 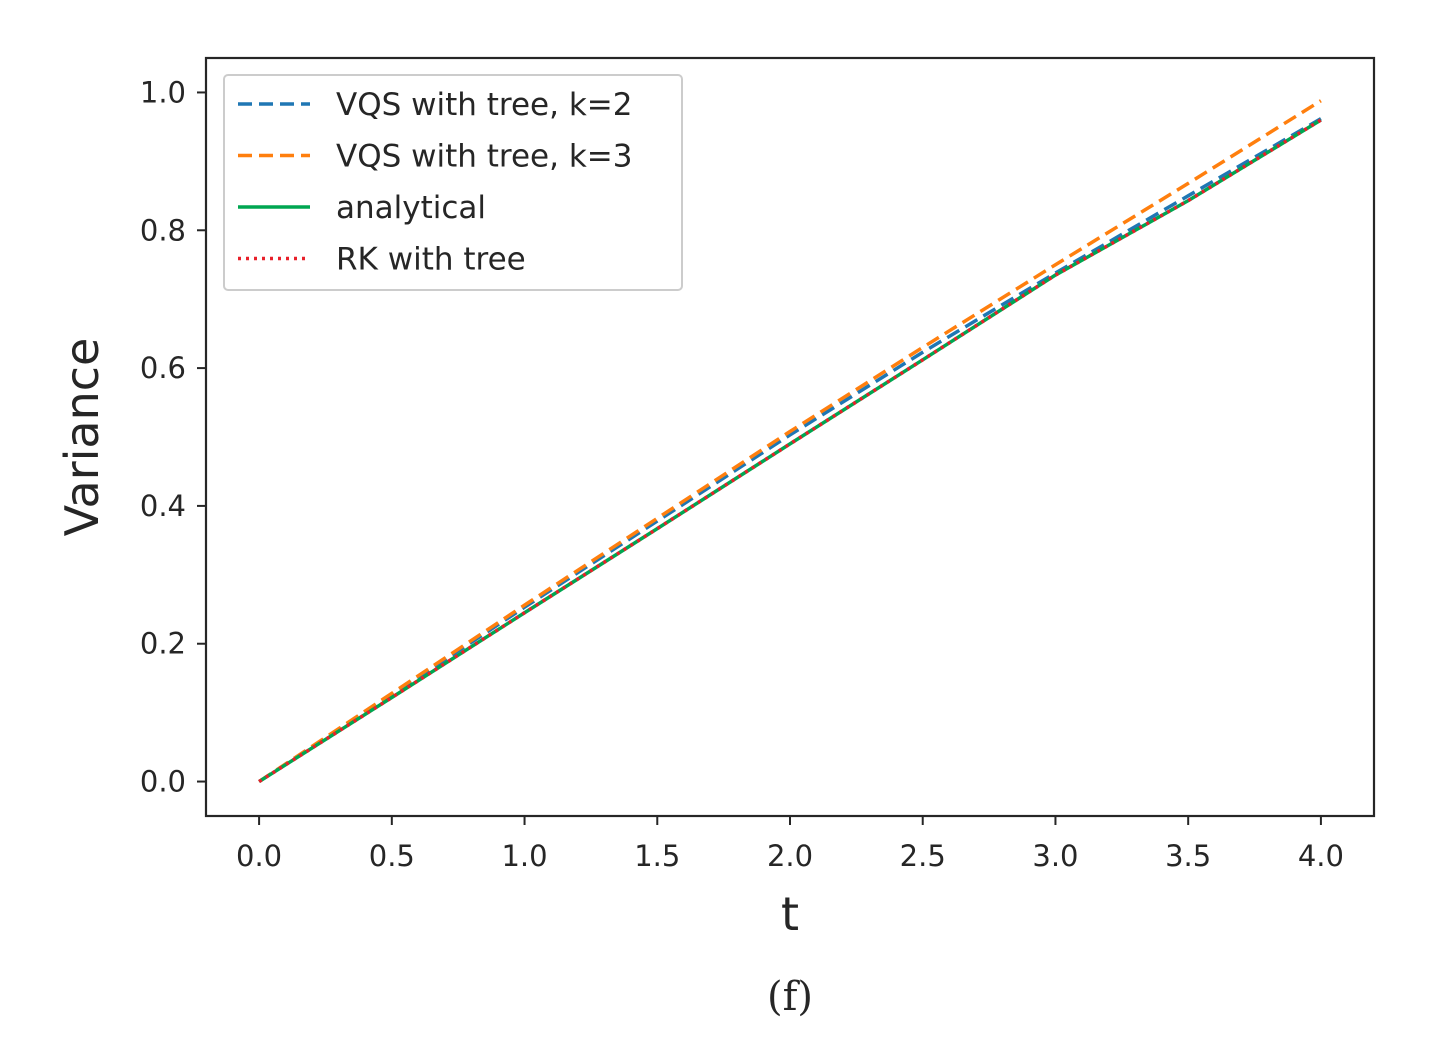 I want to click on legend-label-4: RK with tree, so click(x=431, y=260).